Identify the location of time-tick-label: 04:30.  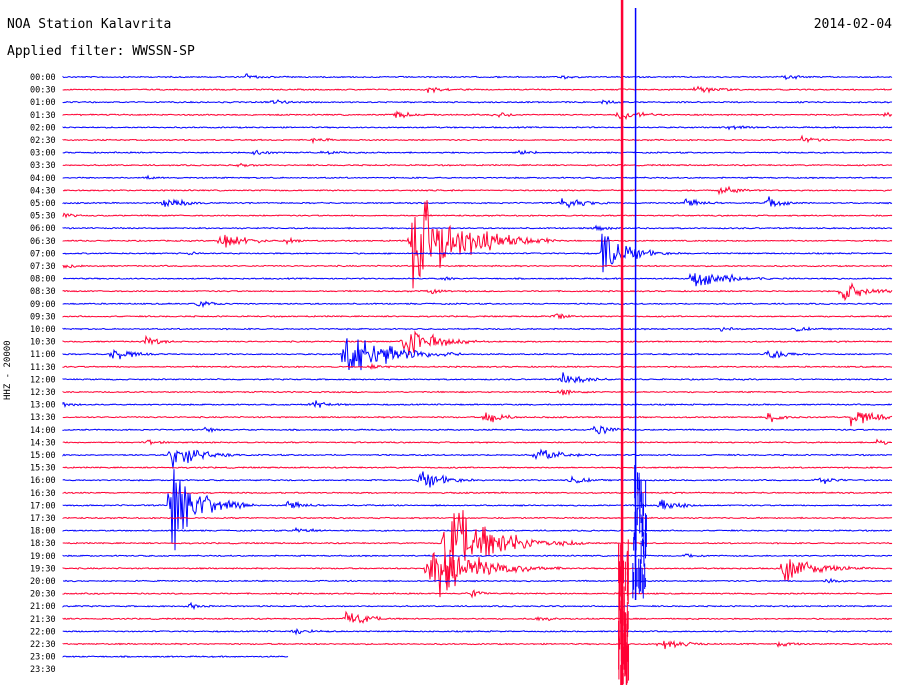
(43, 191).